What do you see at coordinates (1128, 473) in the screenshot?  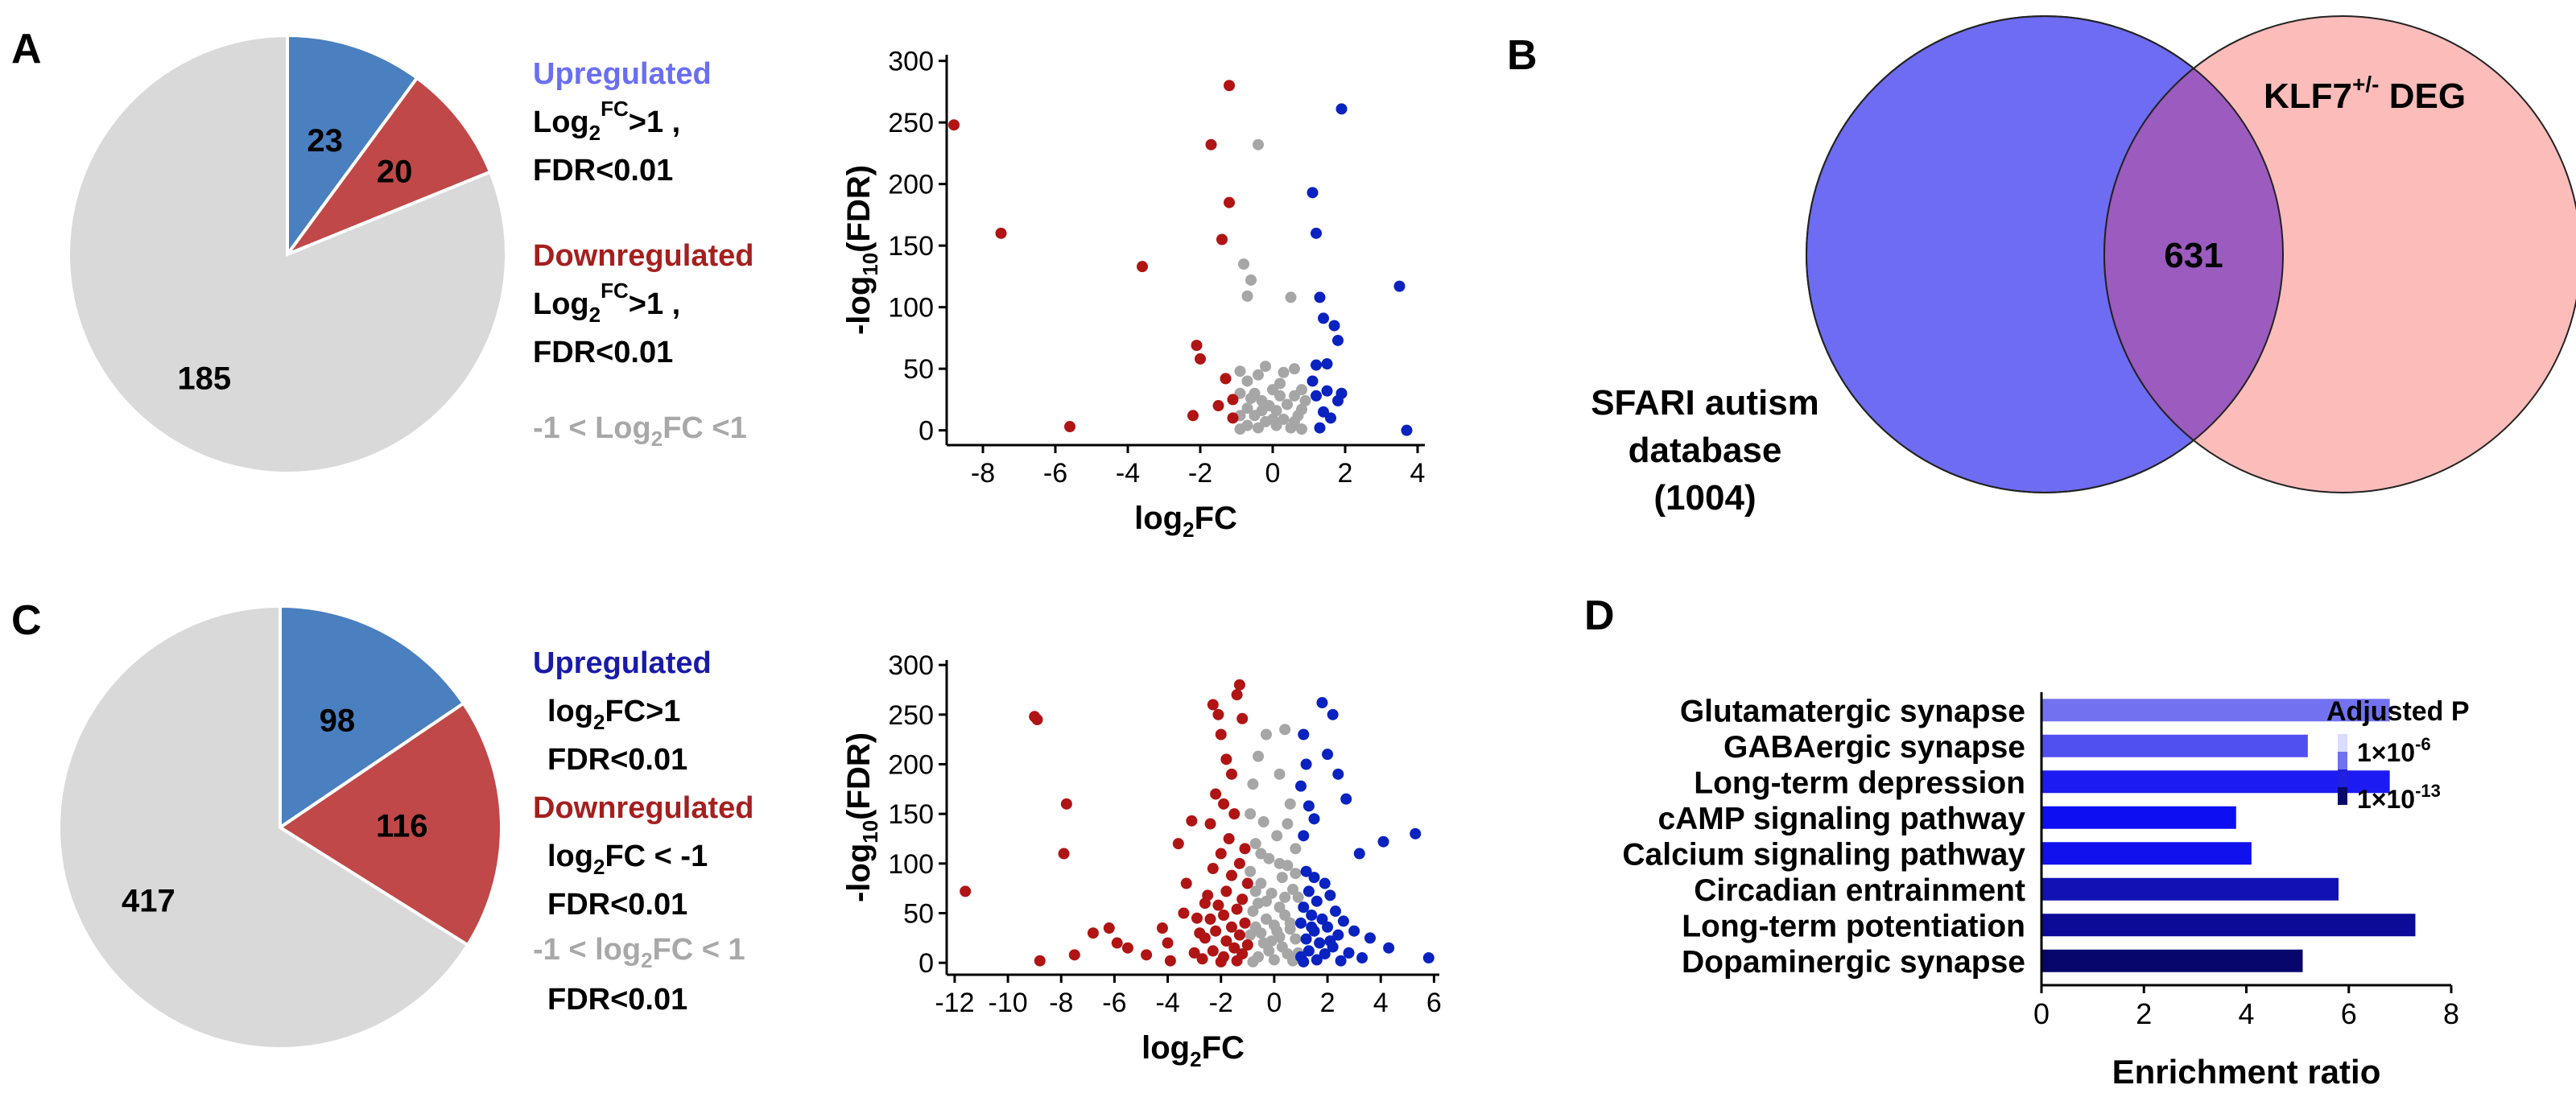 I see `x-tick-label: -4` at bounding box center [1128, 473].